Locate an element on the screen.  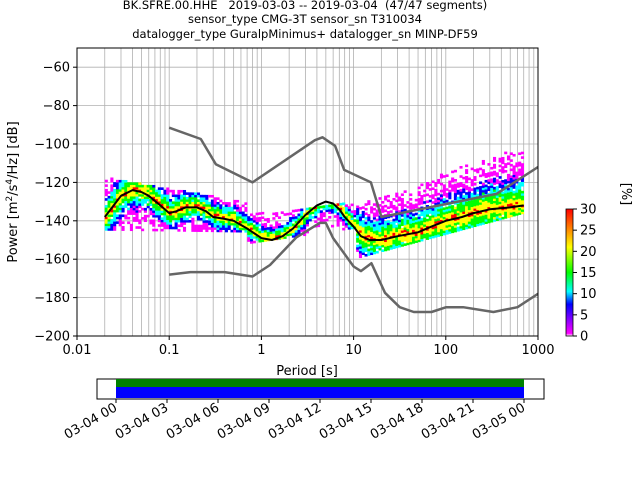
ppsd-density is located at coordinates (314, 205).